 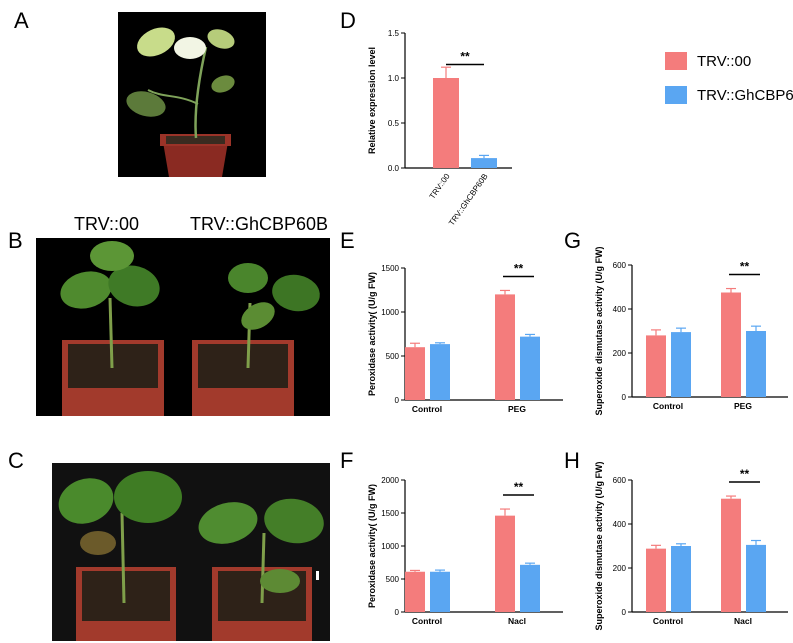 I want to click on panel-label-c: C, so click(x=16, y=460).